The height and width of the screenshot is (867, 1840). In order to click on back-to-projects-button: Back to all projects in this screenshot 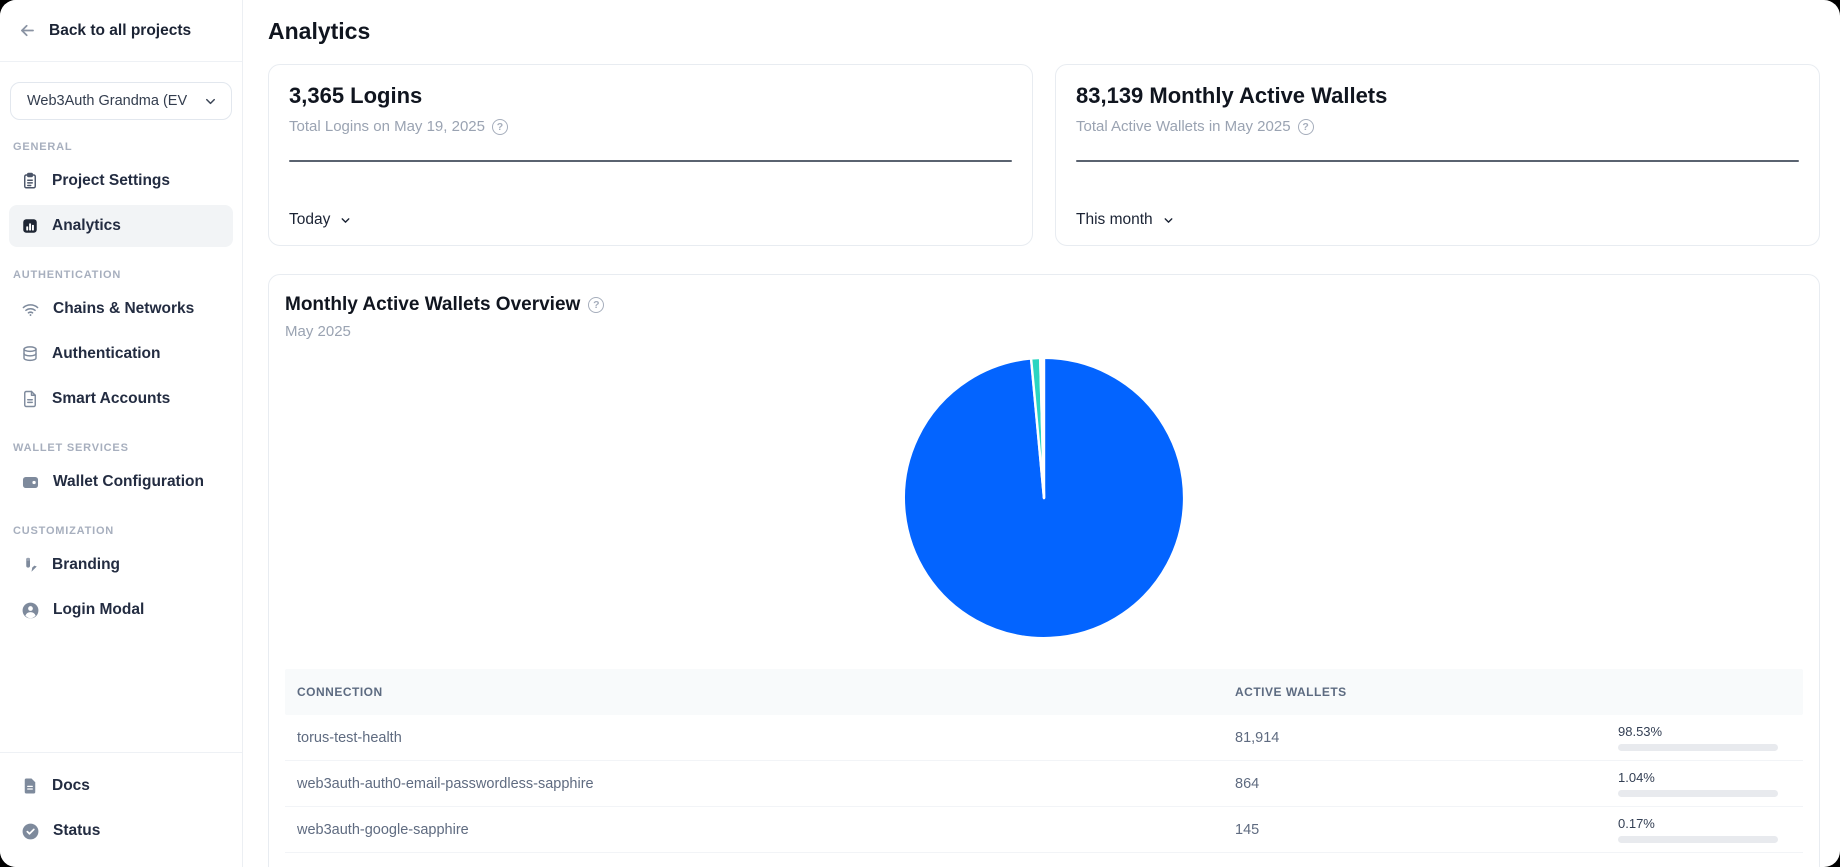, I will do `click(121, 31)`.